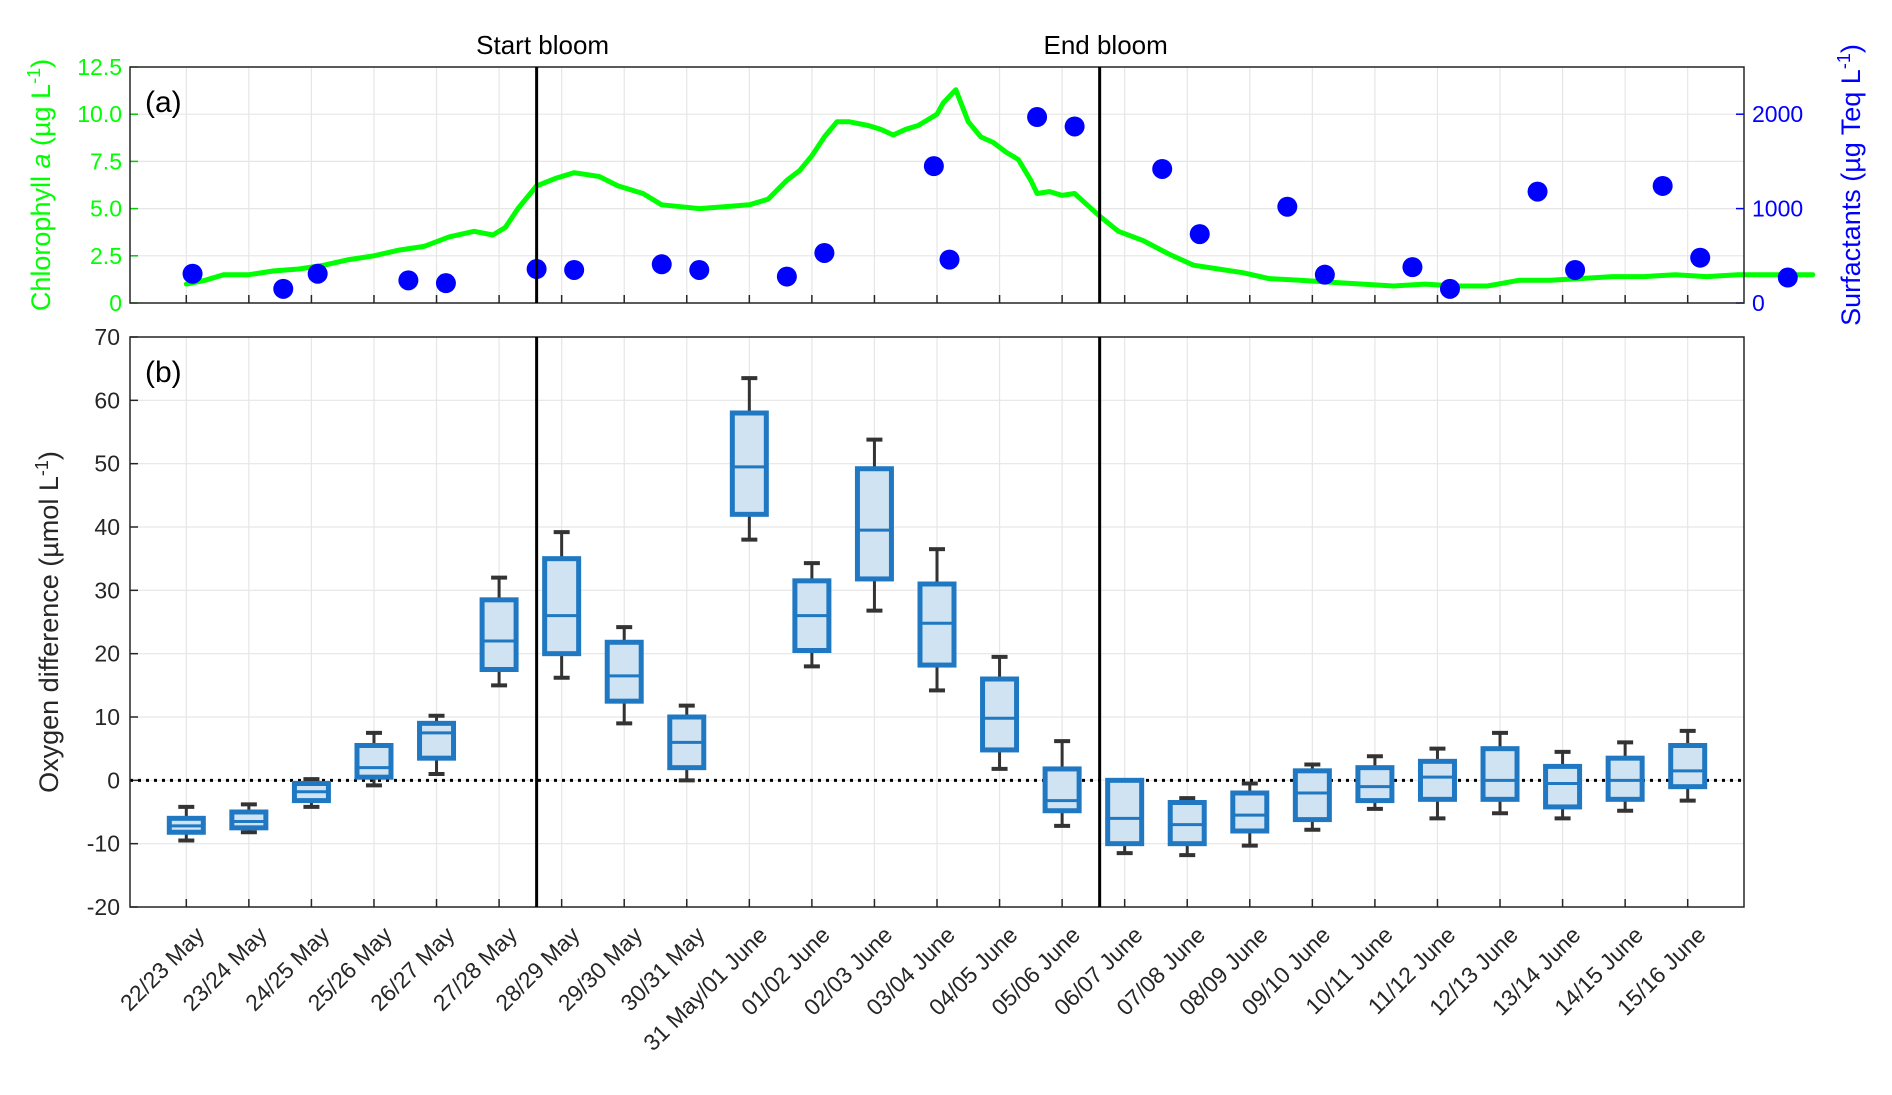 Image resolution: width=1892 pixels, height=1095 pixels. Describe the element at coordinates (1758, 303) in the screenshot. I see `panel-a-right-tick-label: 0` at that location.